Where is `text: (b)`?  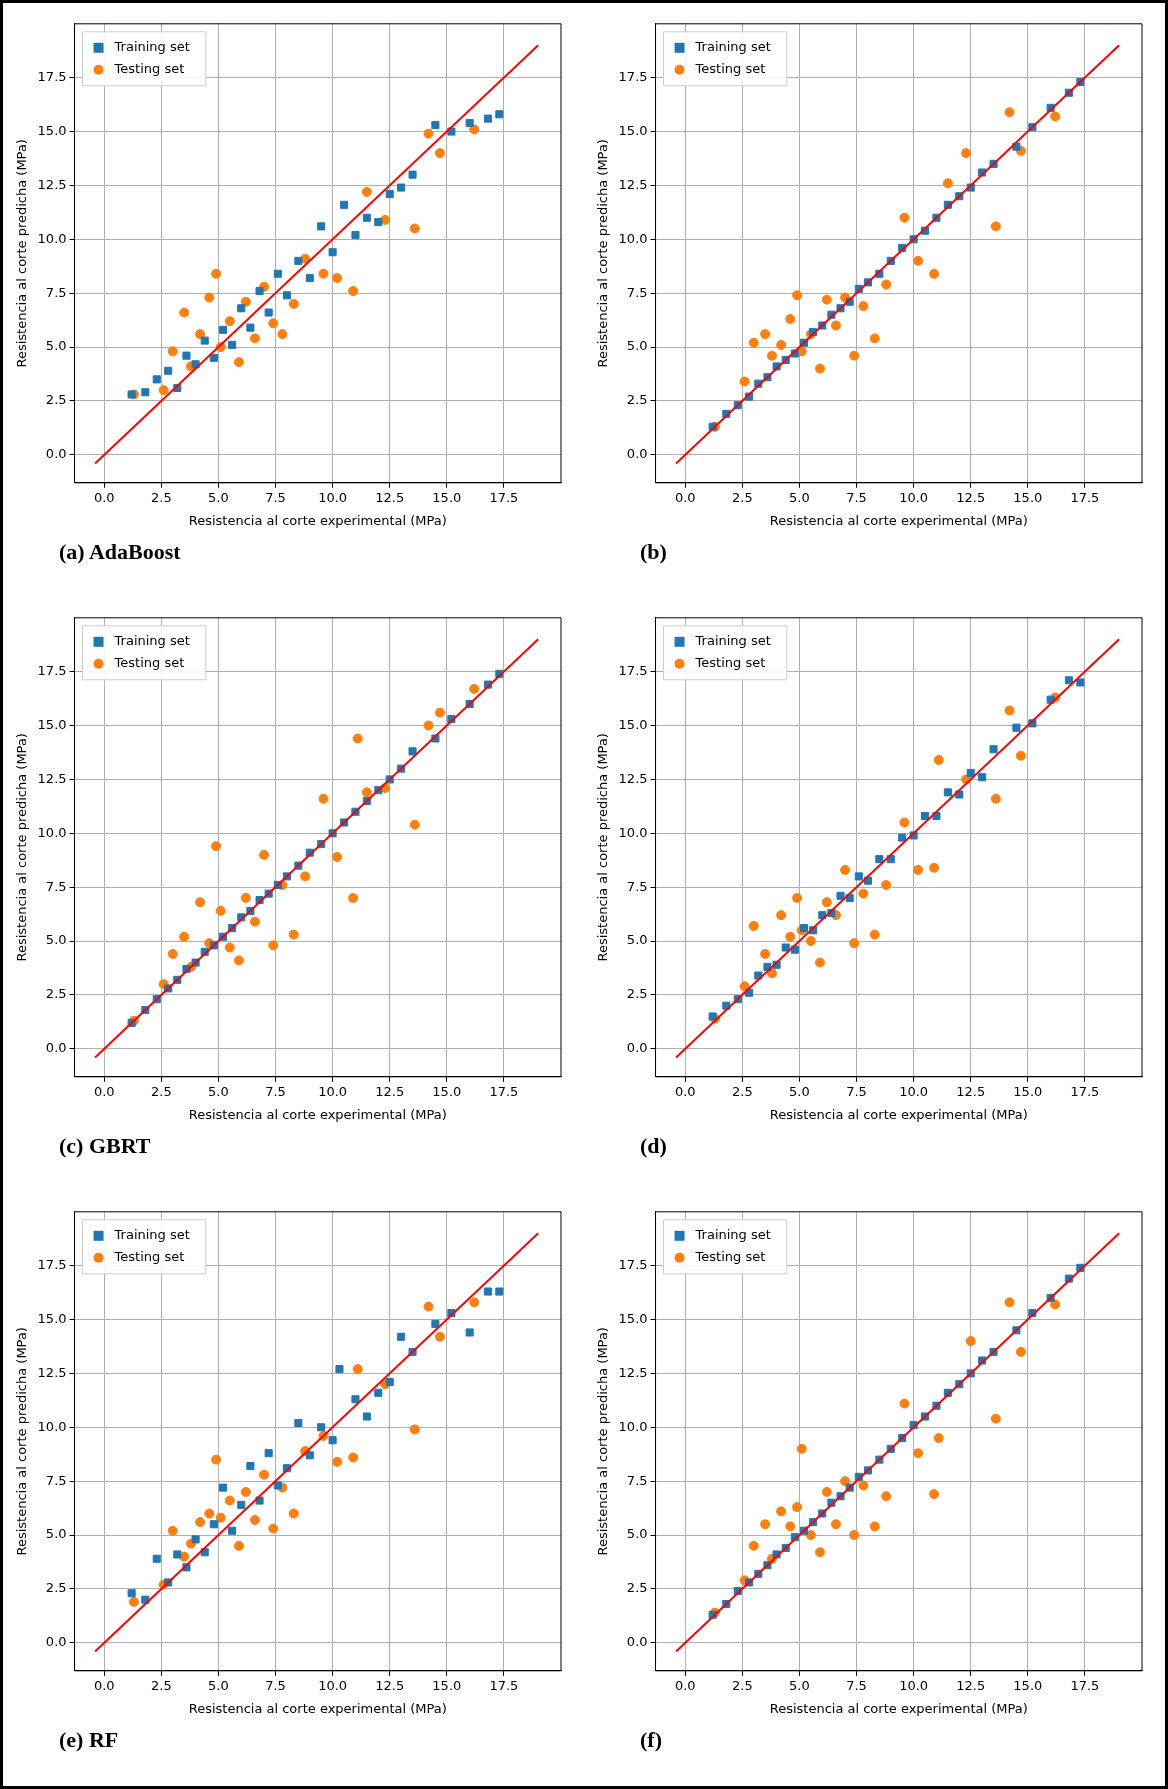 text: (b) is located at coordinates (653, 552).